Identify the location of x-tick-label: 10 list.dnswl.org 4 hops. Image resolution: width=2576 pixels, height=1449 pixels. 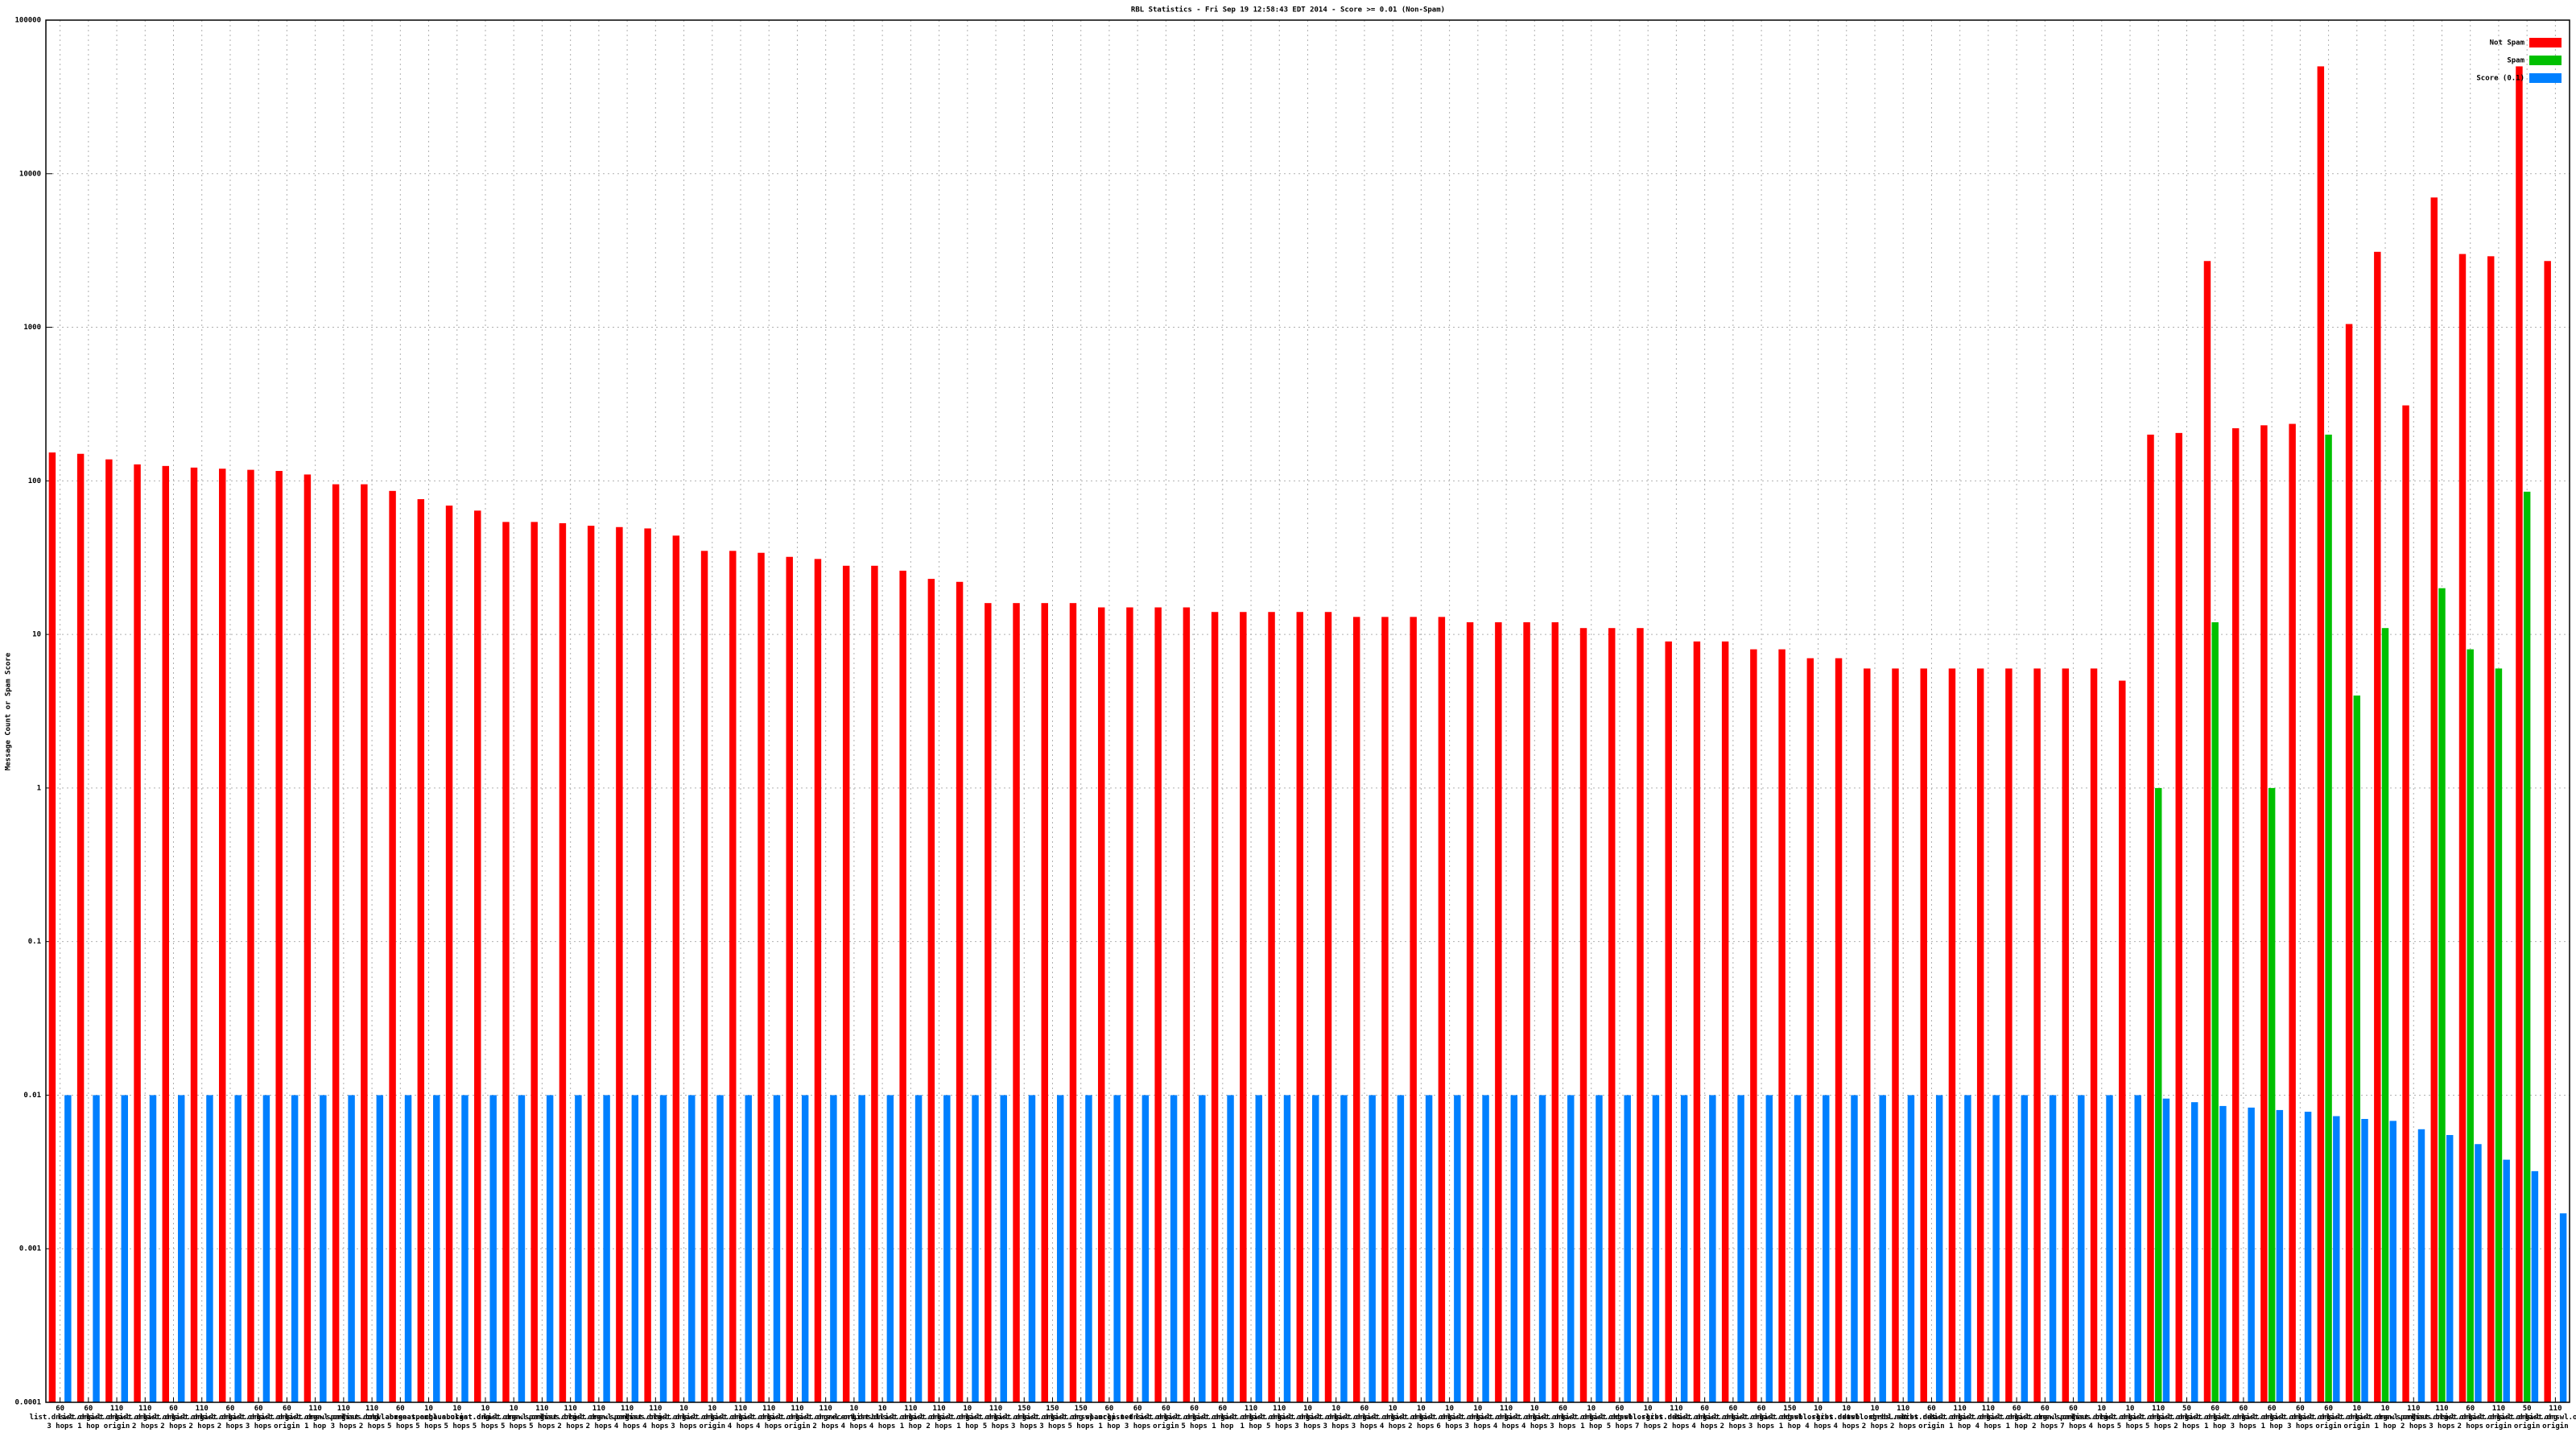
(1392, 1417).